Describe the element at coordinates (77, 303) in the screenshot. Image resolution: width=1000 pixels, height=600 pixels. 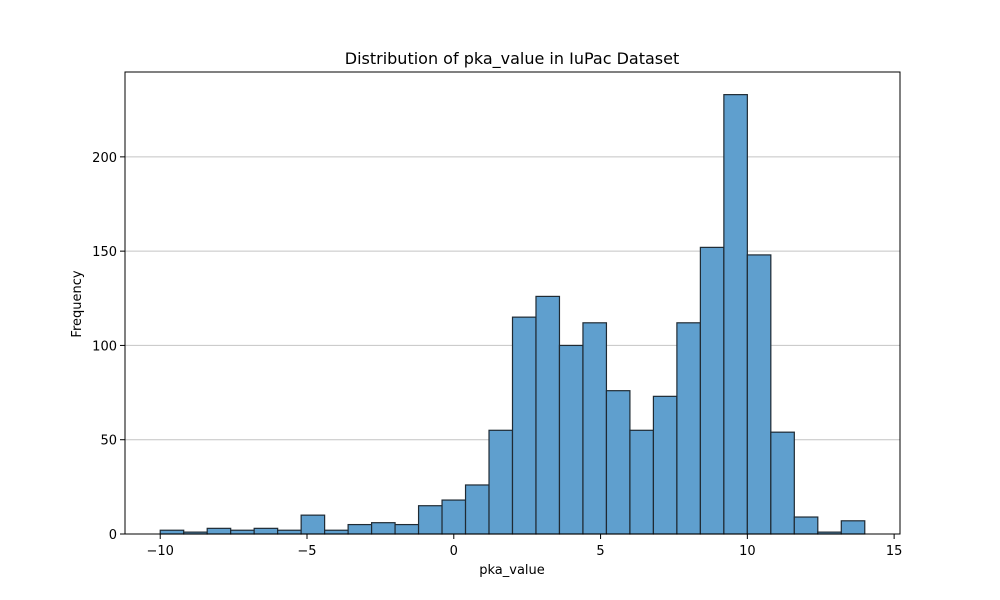
I see `y-axis-label: Frequency` at that location.